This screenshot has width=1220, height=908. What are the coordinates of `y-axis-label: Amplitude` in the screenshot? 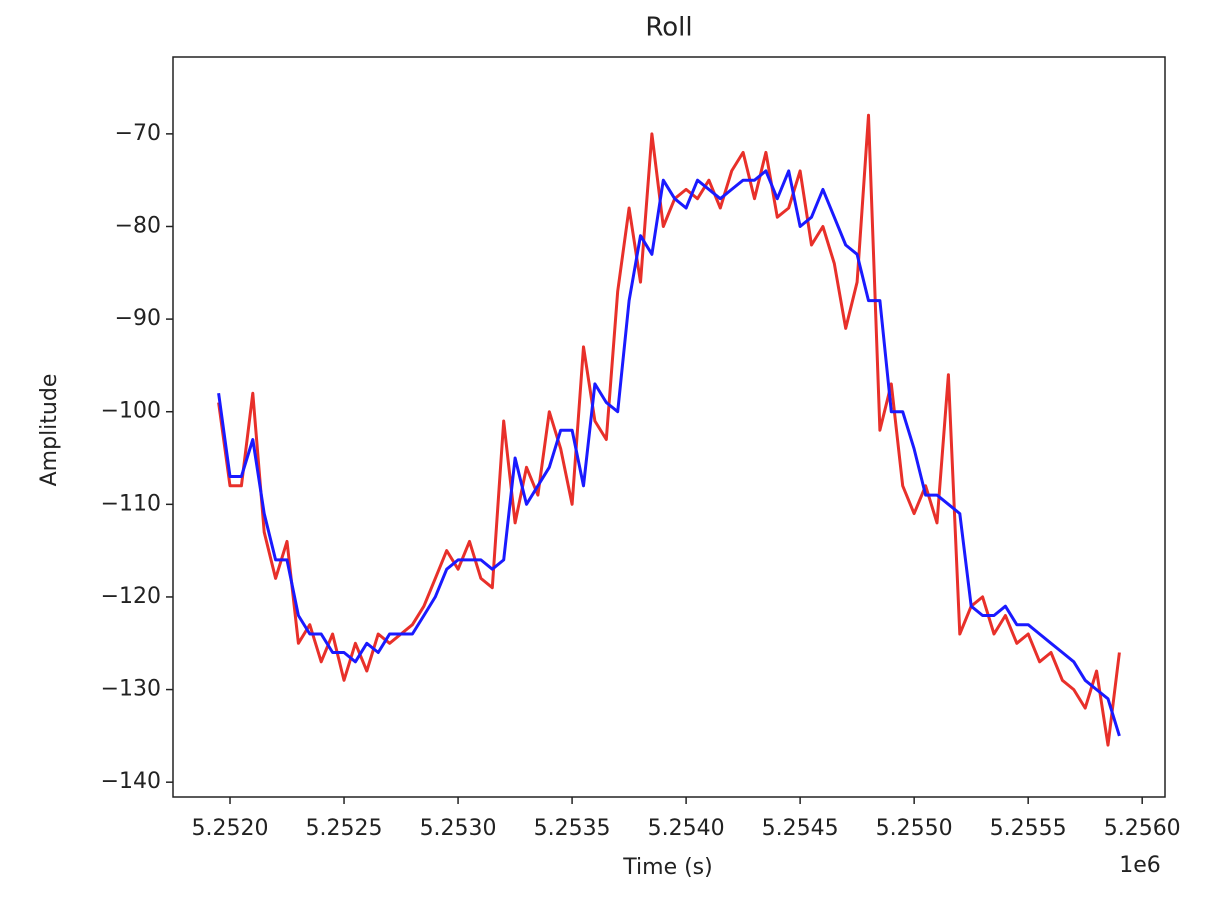 It's located at (49, 430).